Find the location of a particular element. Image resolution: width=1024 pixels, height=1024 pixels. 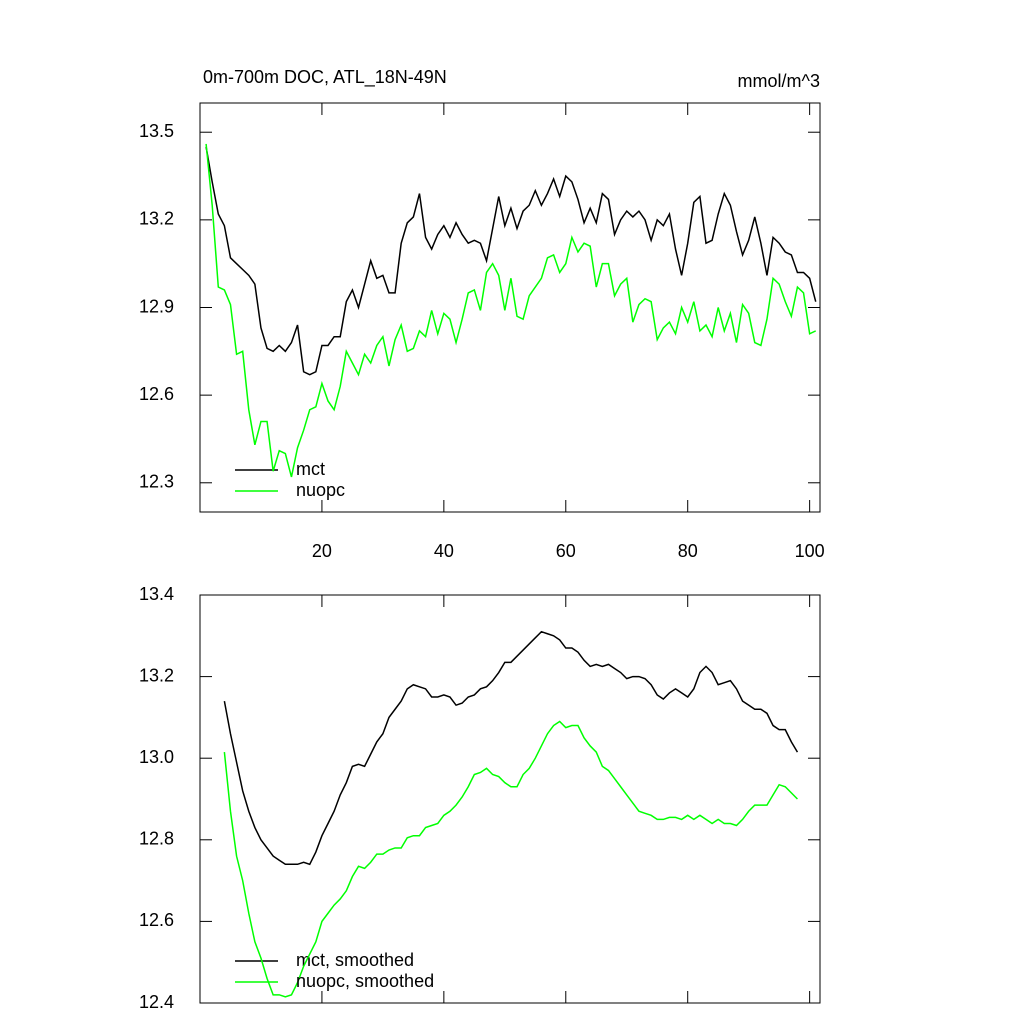

x-tick-label: 100 is located at coordinates (810, 551).